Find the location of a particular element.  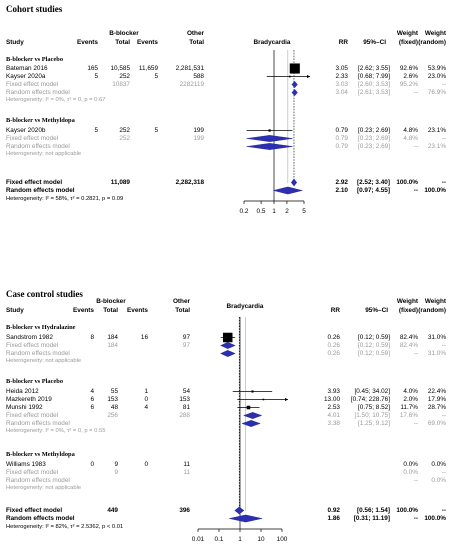

cohort-events1-header: Events is located at coordinates (87, 42).